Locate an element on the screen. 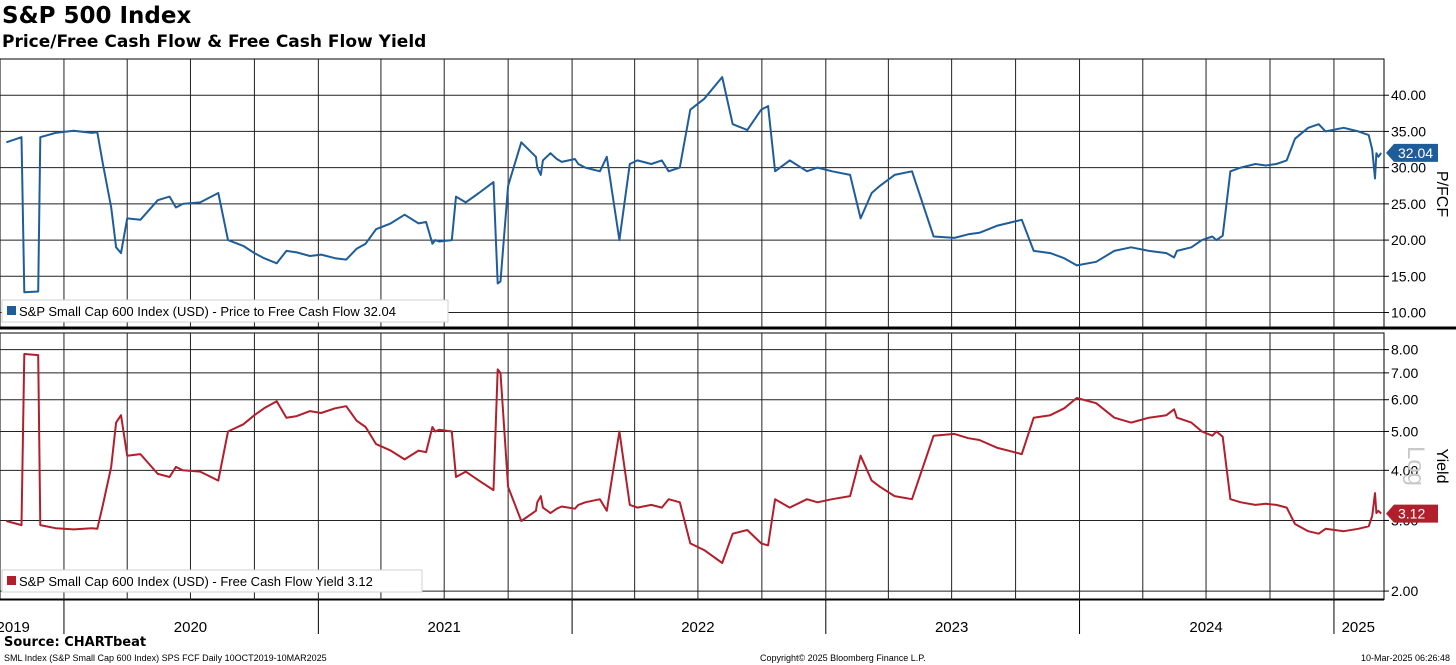 This screenshot has height=665, width=1456. price-y-tick-label: 30.00 is located at coordinates (1408, 168).